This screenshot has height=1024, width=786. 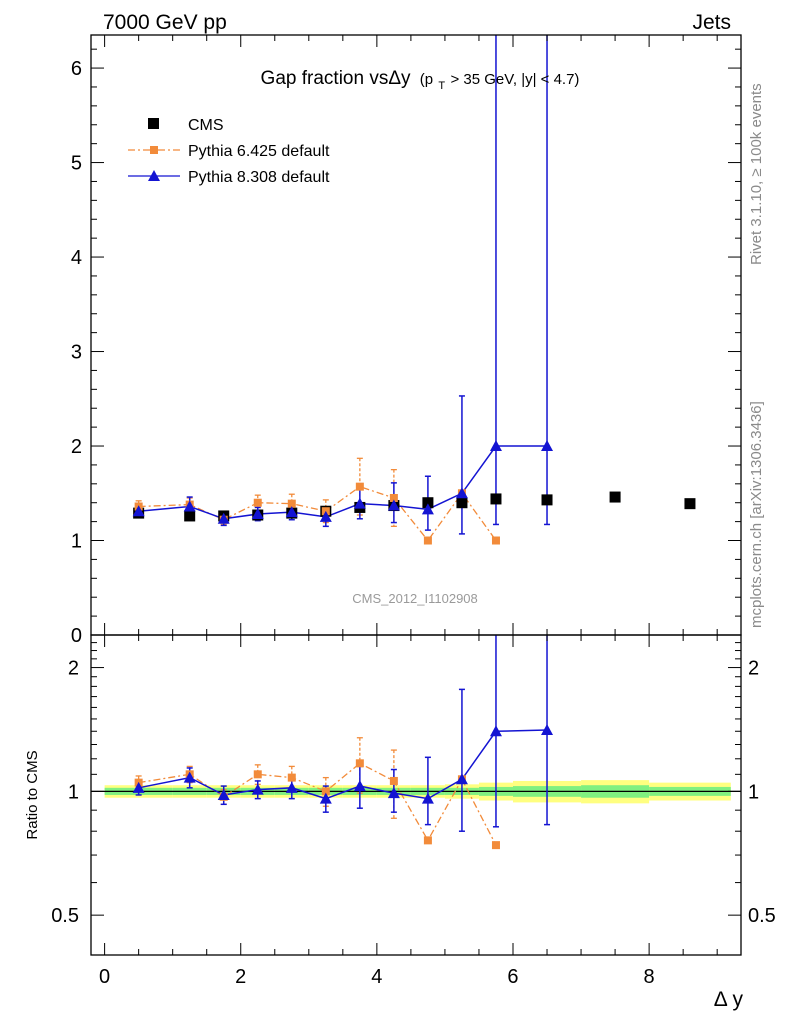 I want to click on x-tick-label: 8, so click(x=649, y=977).